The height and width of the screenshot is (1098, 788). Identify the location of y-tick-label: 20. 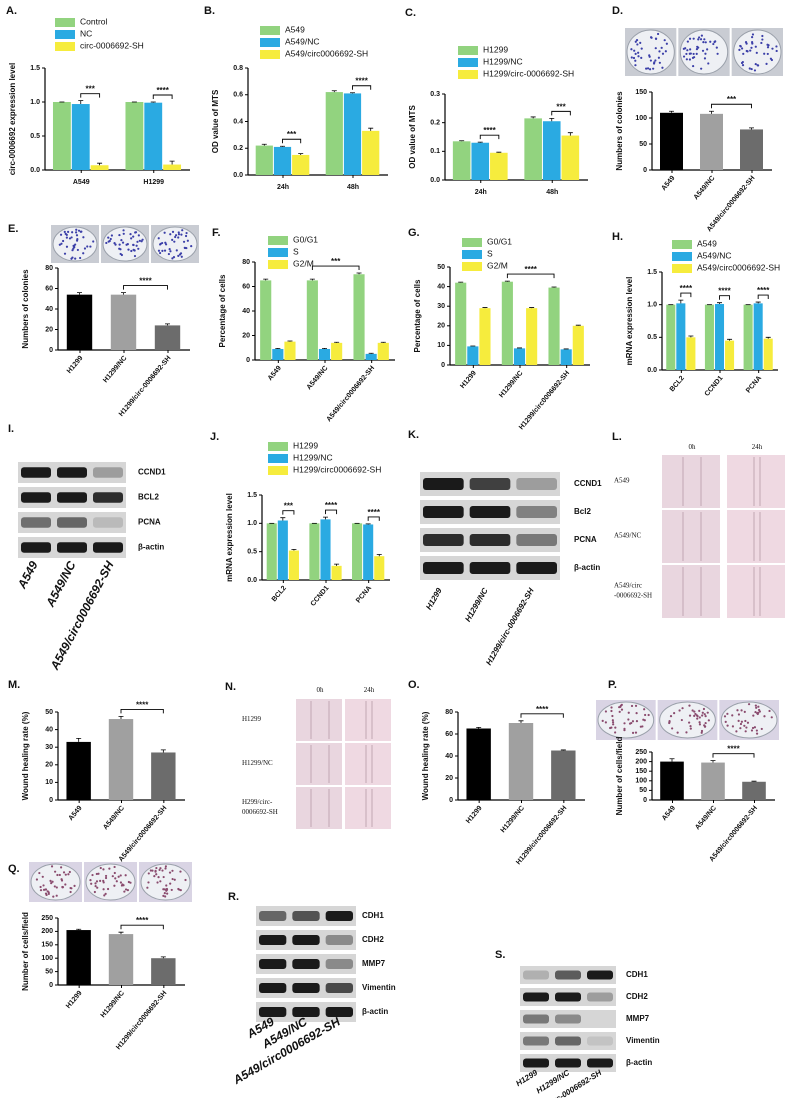
(441, 326).